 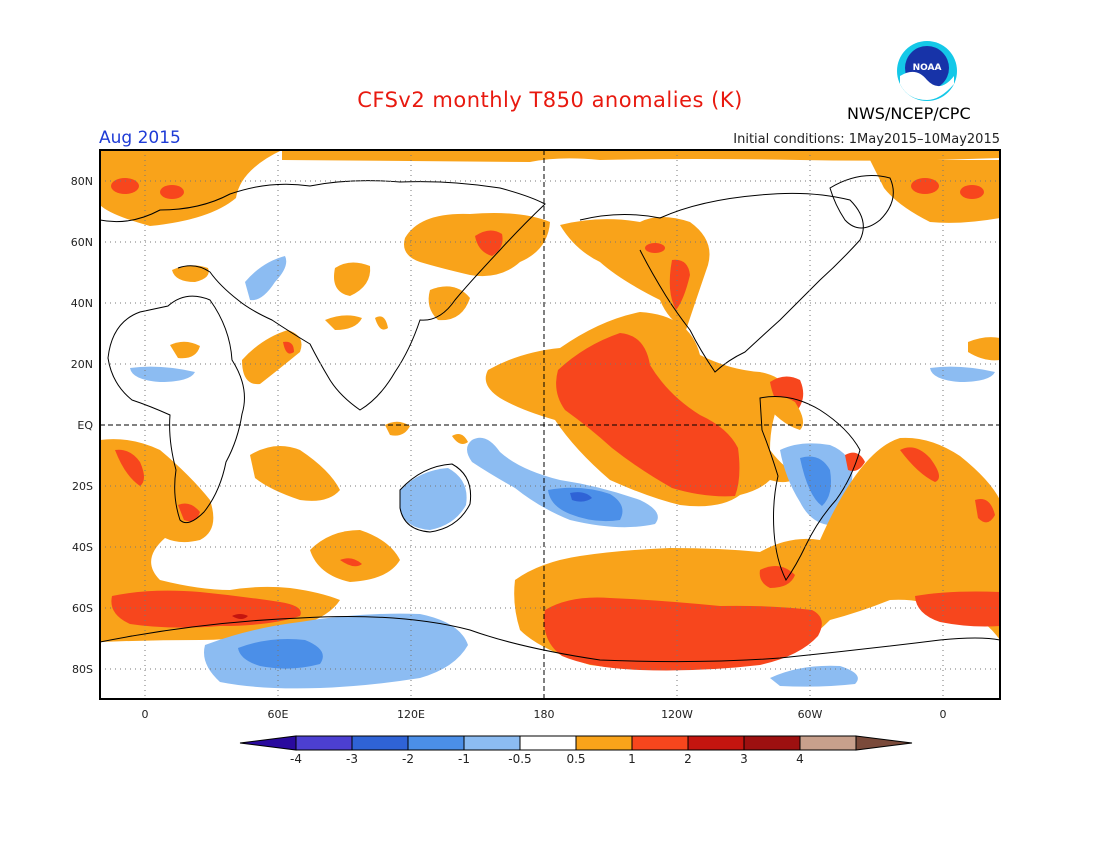 I want to click on logo-text: NOAA, so click(x=927, y=68).